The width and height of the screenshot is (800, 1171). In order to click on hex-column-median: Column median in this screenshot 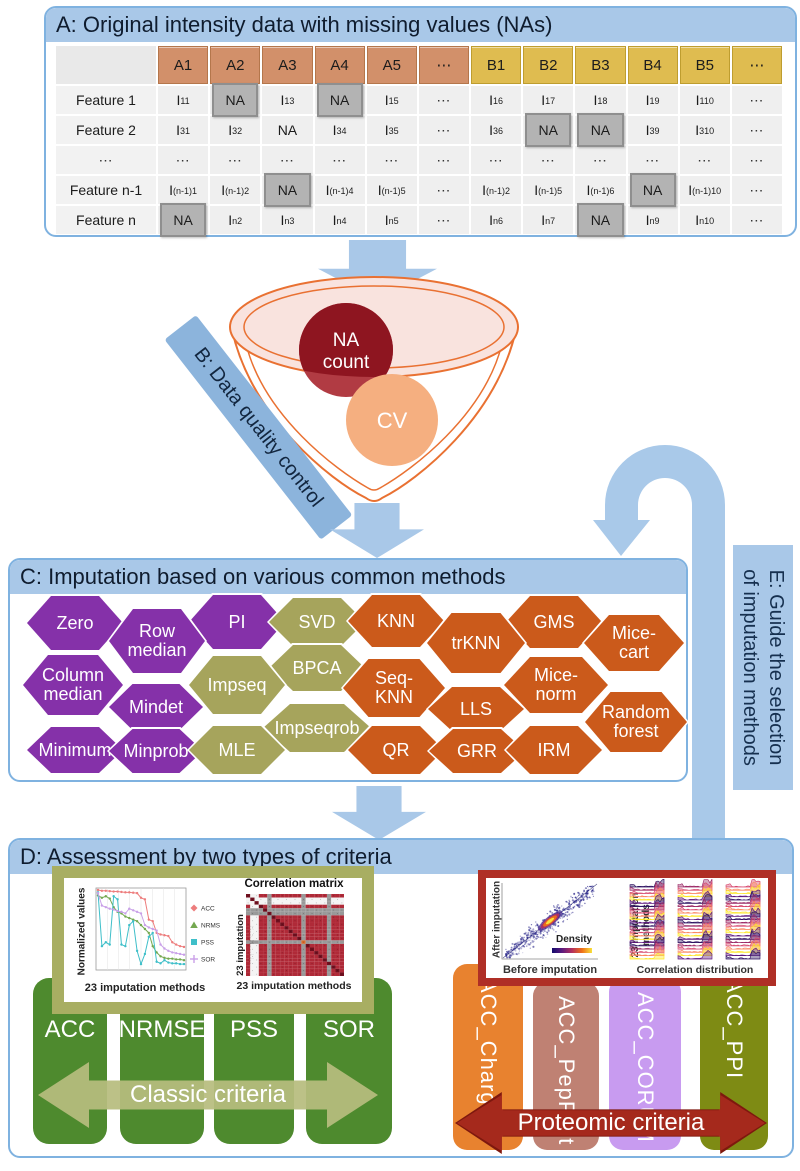, I will do `click(73, 685)`.